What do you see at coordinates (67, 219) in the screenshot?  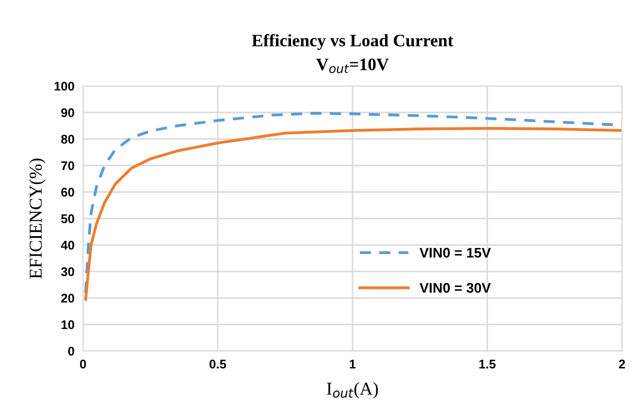 I see `y-tick-label: 50` at bounding box center [67, 219].